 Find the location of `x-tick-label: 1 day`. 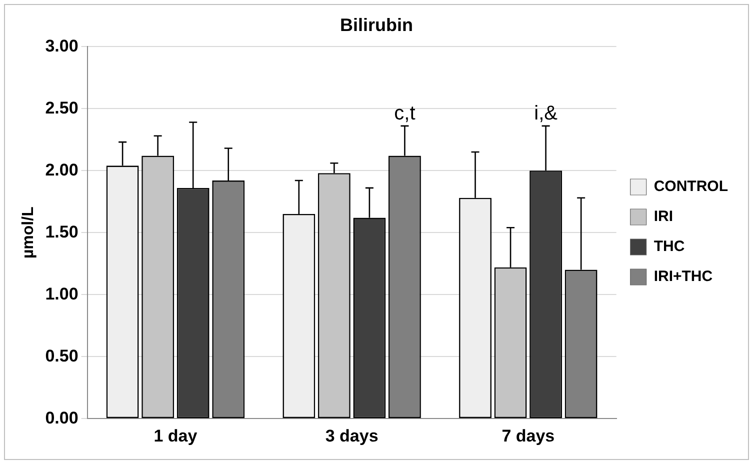

x-tick-label: 1 day is located at coordinates (176, 436).